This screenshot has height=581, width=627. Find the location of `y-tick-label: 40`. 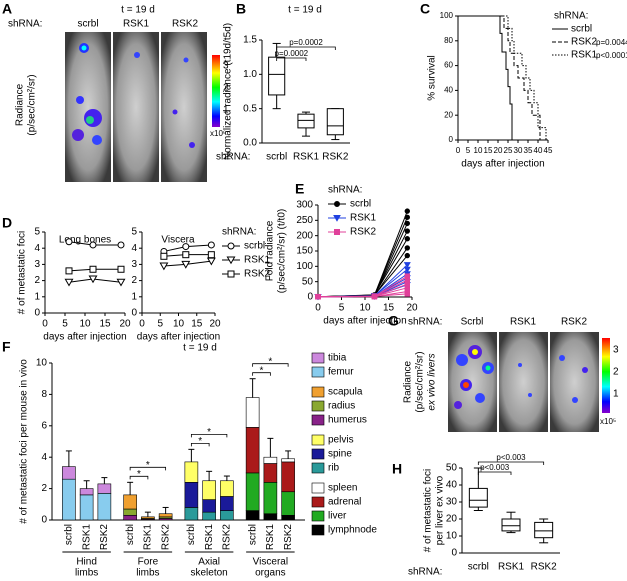

y-tick-label: 40 is located at coordinates (452, 485).